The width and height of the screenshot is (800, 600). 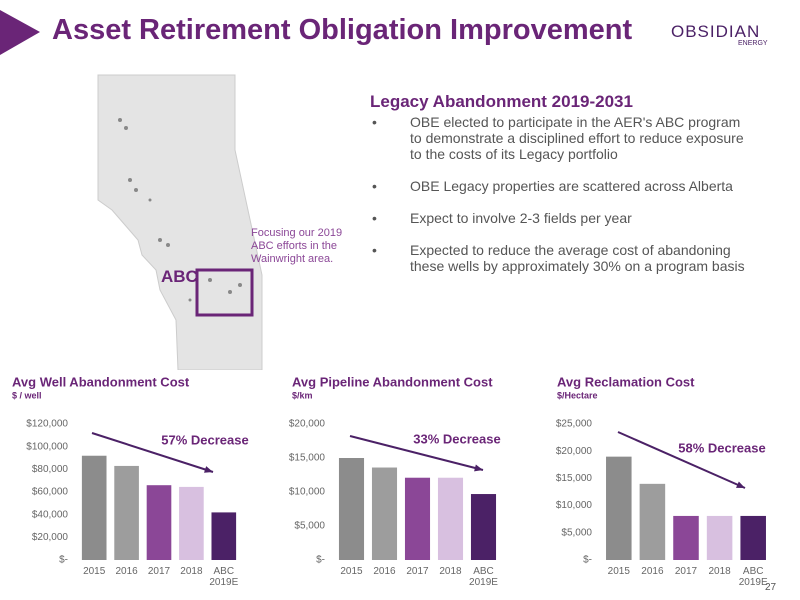 What do you see at coordinates (392, 381) in the screenshot?
I see `chart-title: Avg Pipeline Abandonment Cost` at bounding box center [392, 381].